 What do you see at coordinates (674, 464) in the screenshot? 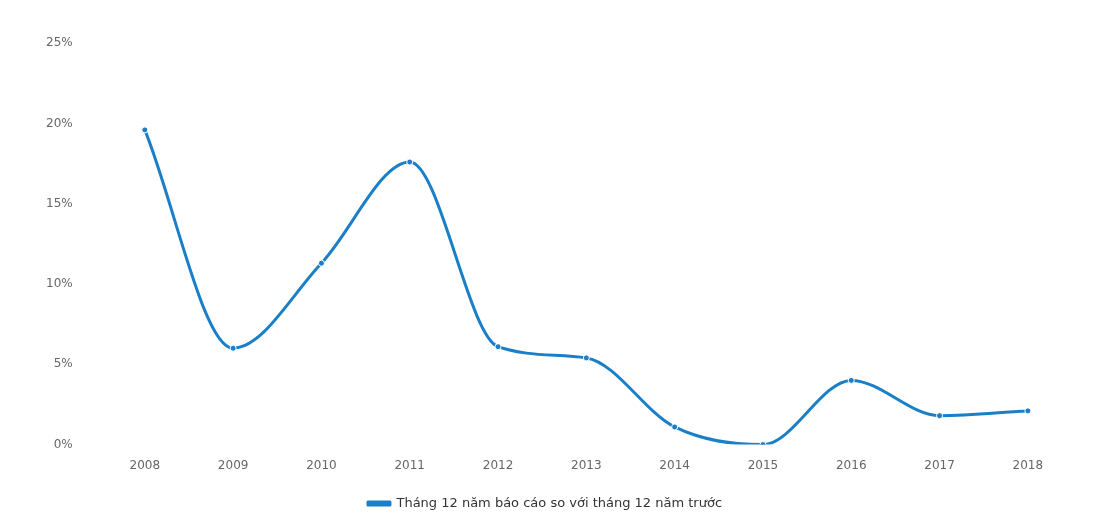
I see `x-tick-label: 2014` at bounding box center [674, 464].